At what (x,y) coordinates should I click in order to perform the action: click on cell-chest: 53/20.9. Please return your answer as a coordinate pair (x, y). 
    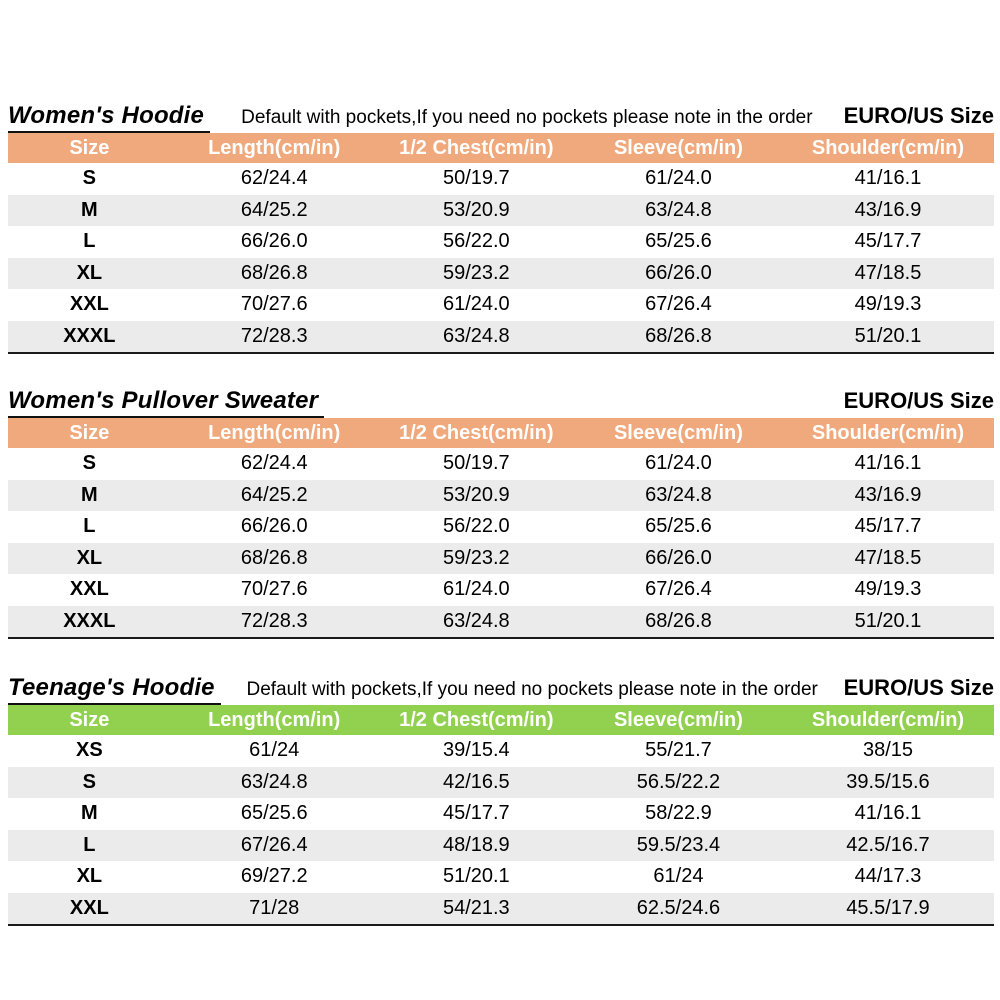
    Looking at the image, I should click on (476, 209).